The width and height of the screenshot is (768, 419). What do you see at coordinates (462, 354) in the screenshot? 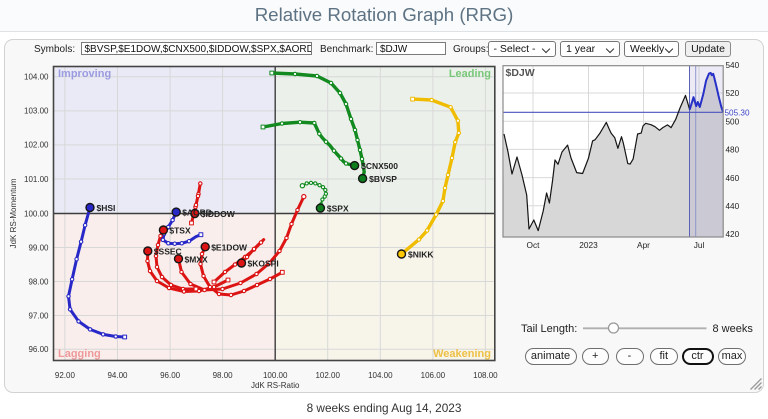
I see `svg-text: Weakening` at bounding box center [462, 354].